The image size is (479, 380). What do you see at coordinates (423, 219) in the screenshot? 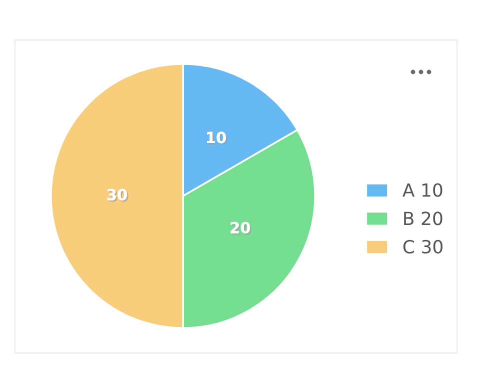
I see `legend-label: B 20` at bounding box center [423, 219].